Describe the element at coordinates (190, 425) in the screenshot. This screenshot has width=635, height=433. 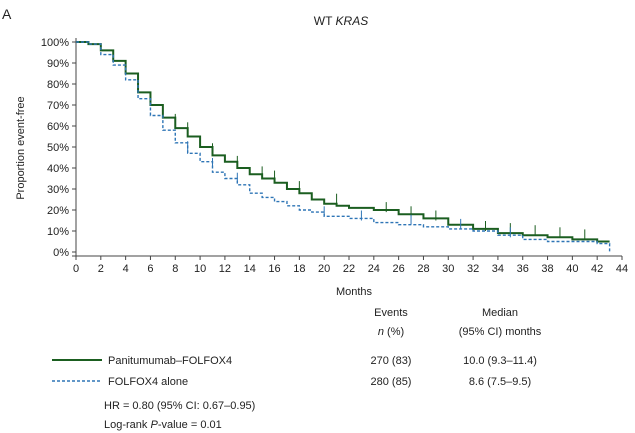
I see `logrank-suffix: -value = 0.01` at that location.